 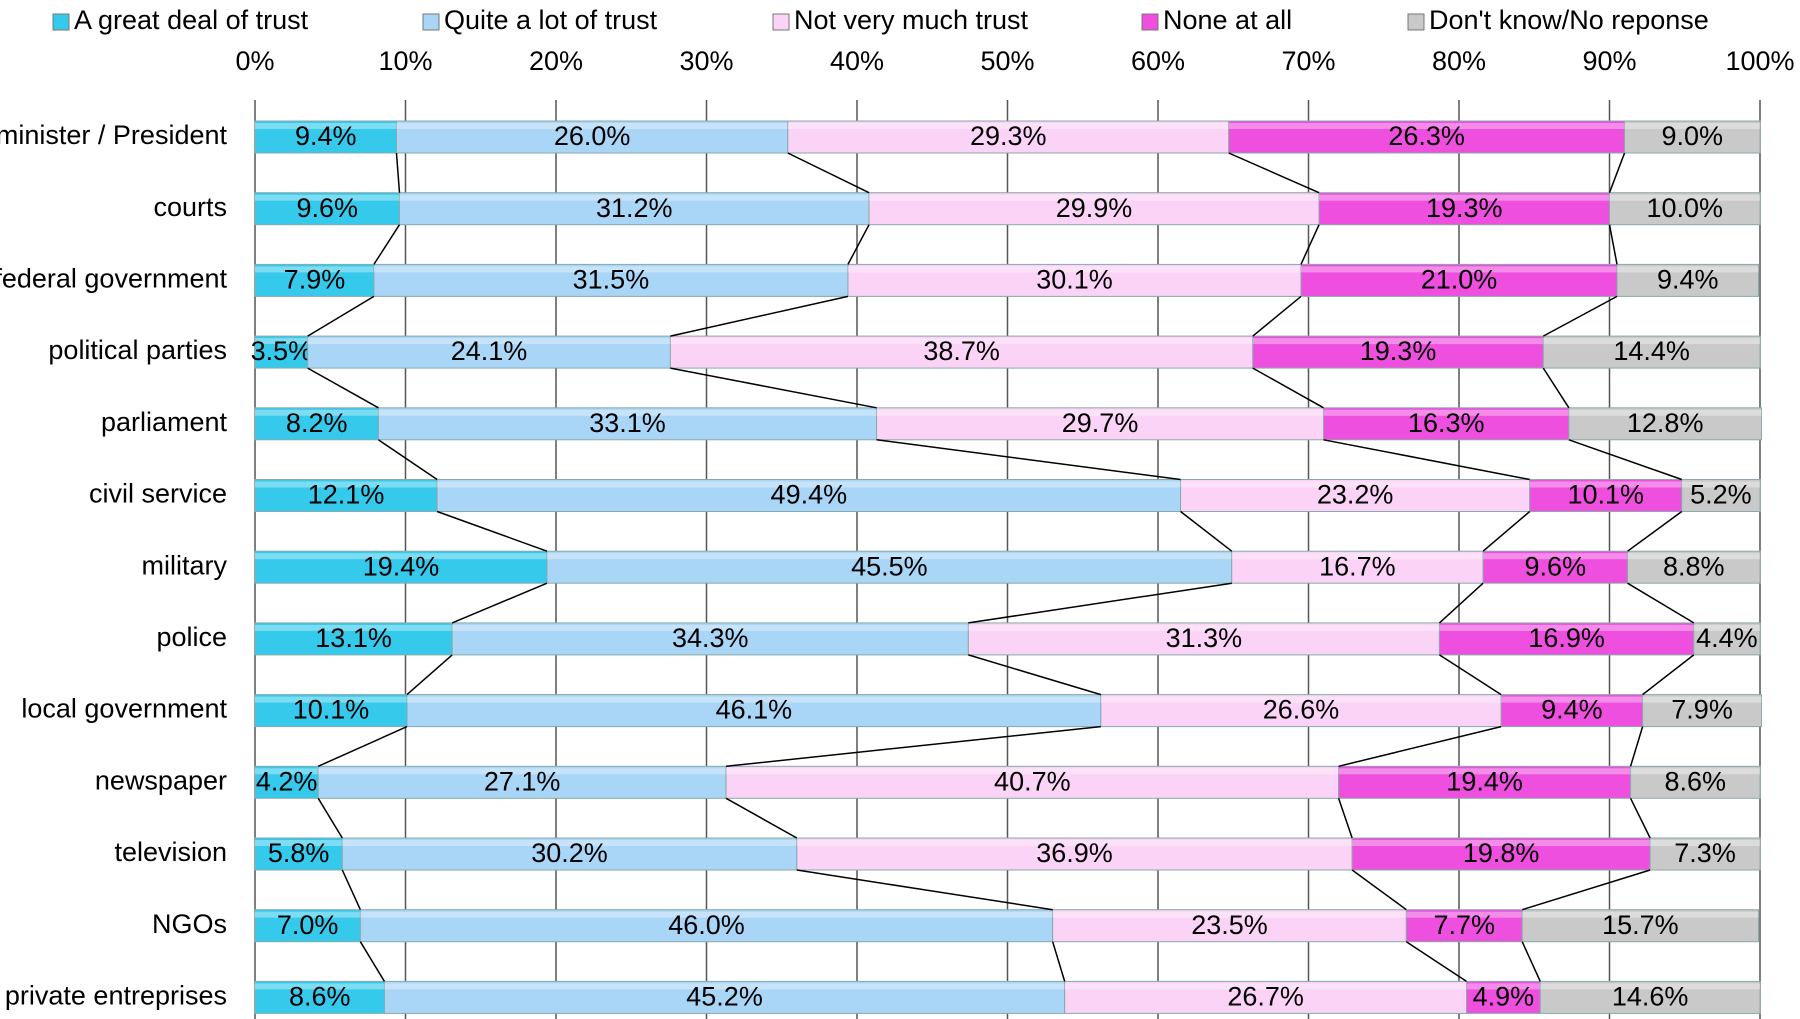 I want to click on data-label: 8.6%, so click(x=320, y=997).